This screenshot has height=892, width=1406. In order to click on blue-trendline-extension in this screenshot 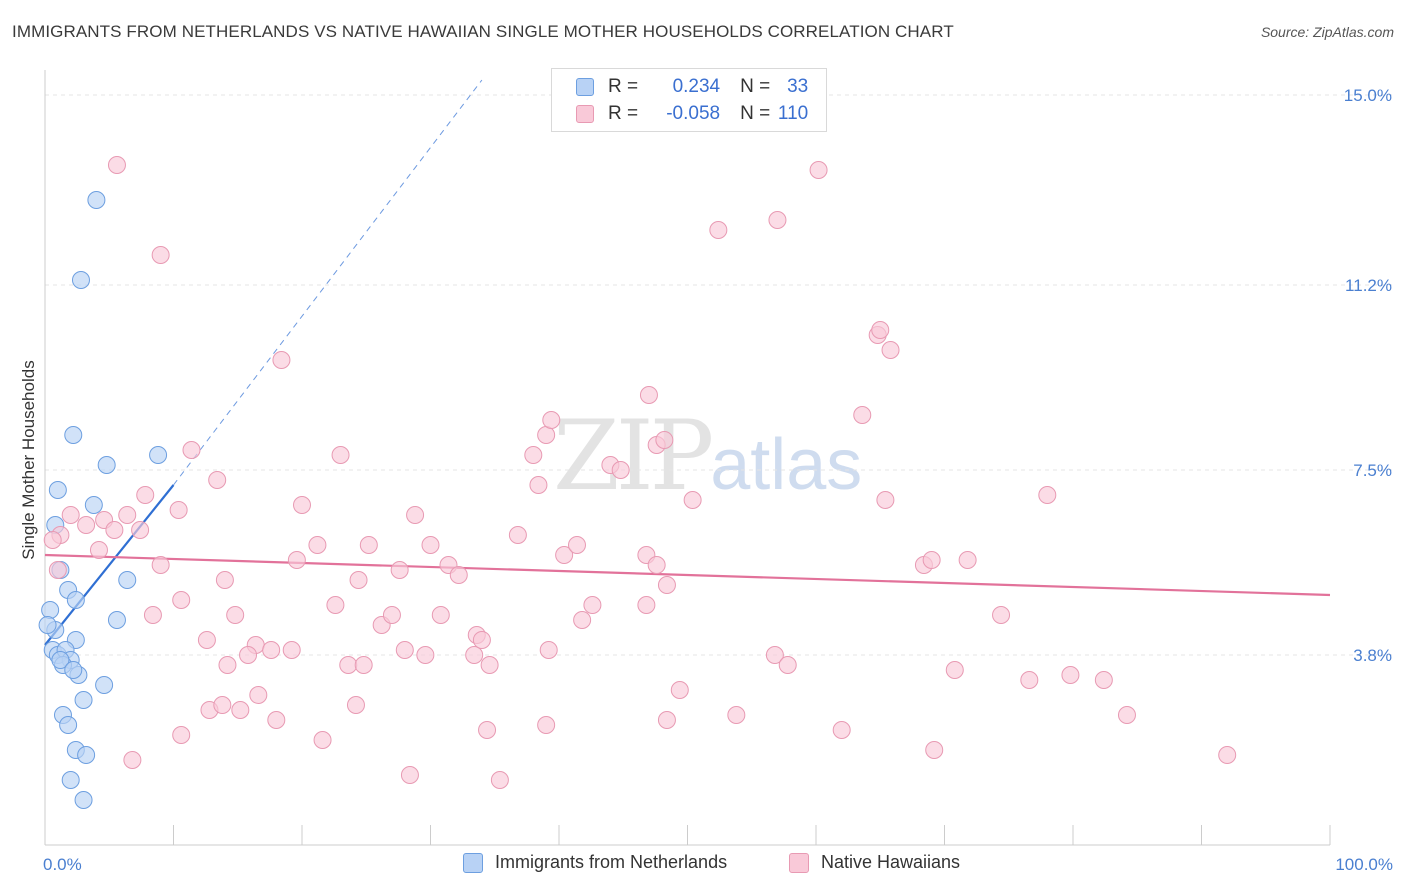, I will do `click(328, 282)`.